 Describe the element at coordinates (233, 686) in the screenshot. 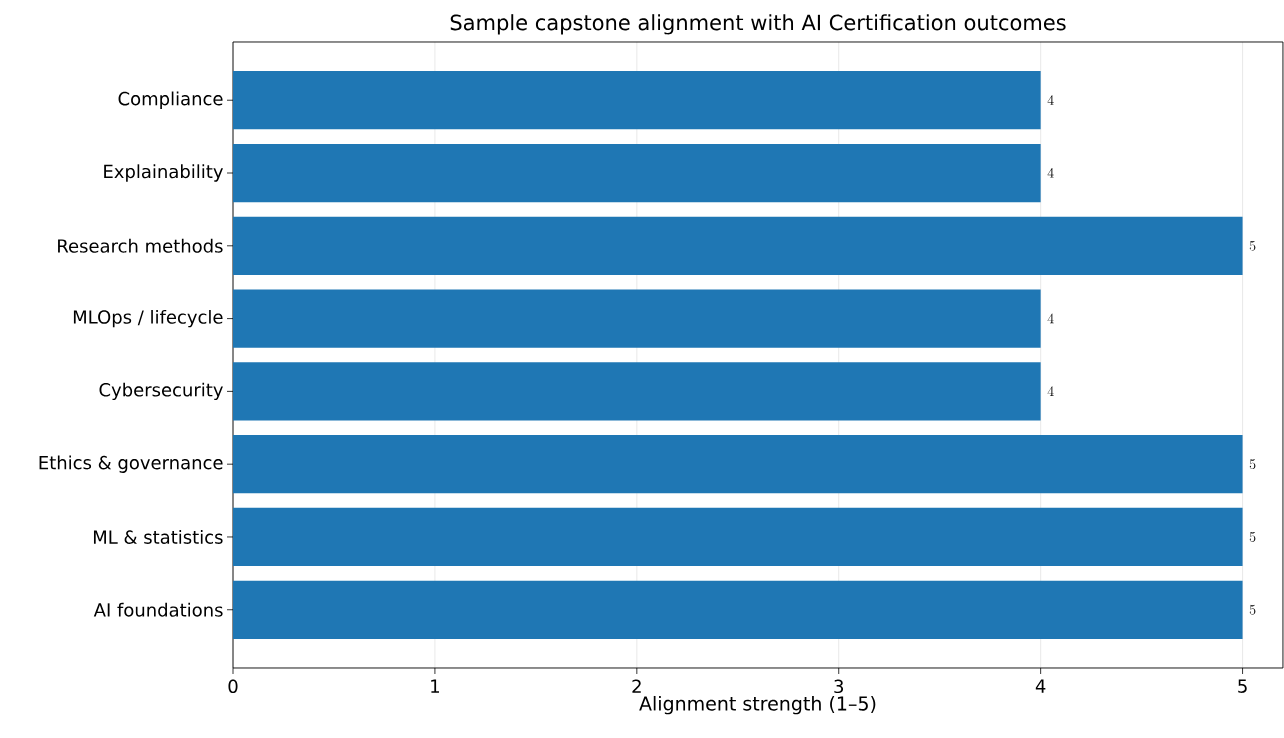

I see `x-tick-label: 0` at that location.